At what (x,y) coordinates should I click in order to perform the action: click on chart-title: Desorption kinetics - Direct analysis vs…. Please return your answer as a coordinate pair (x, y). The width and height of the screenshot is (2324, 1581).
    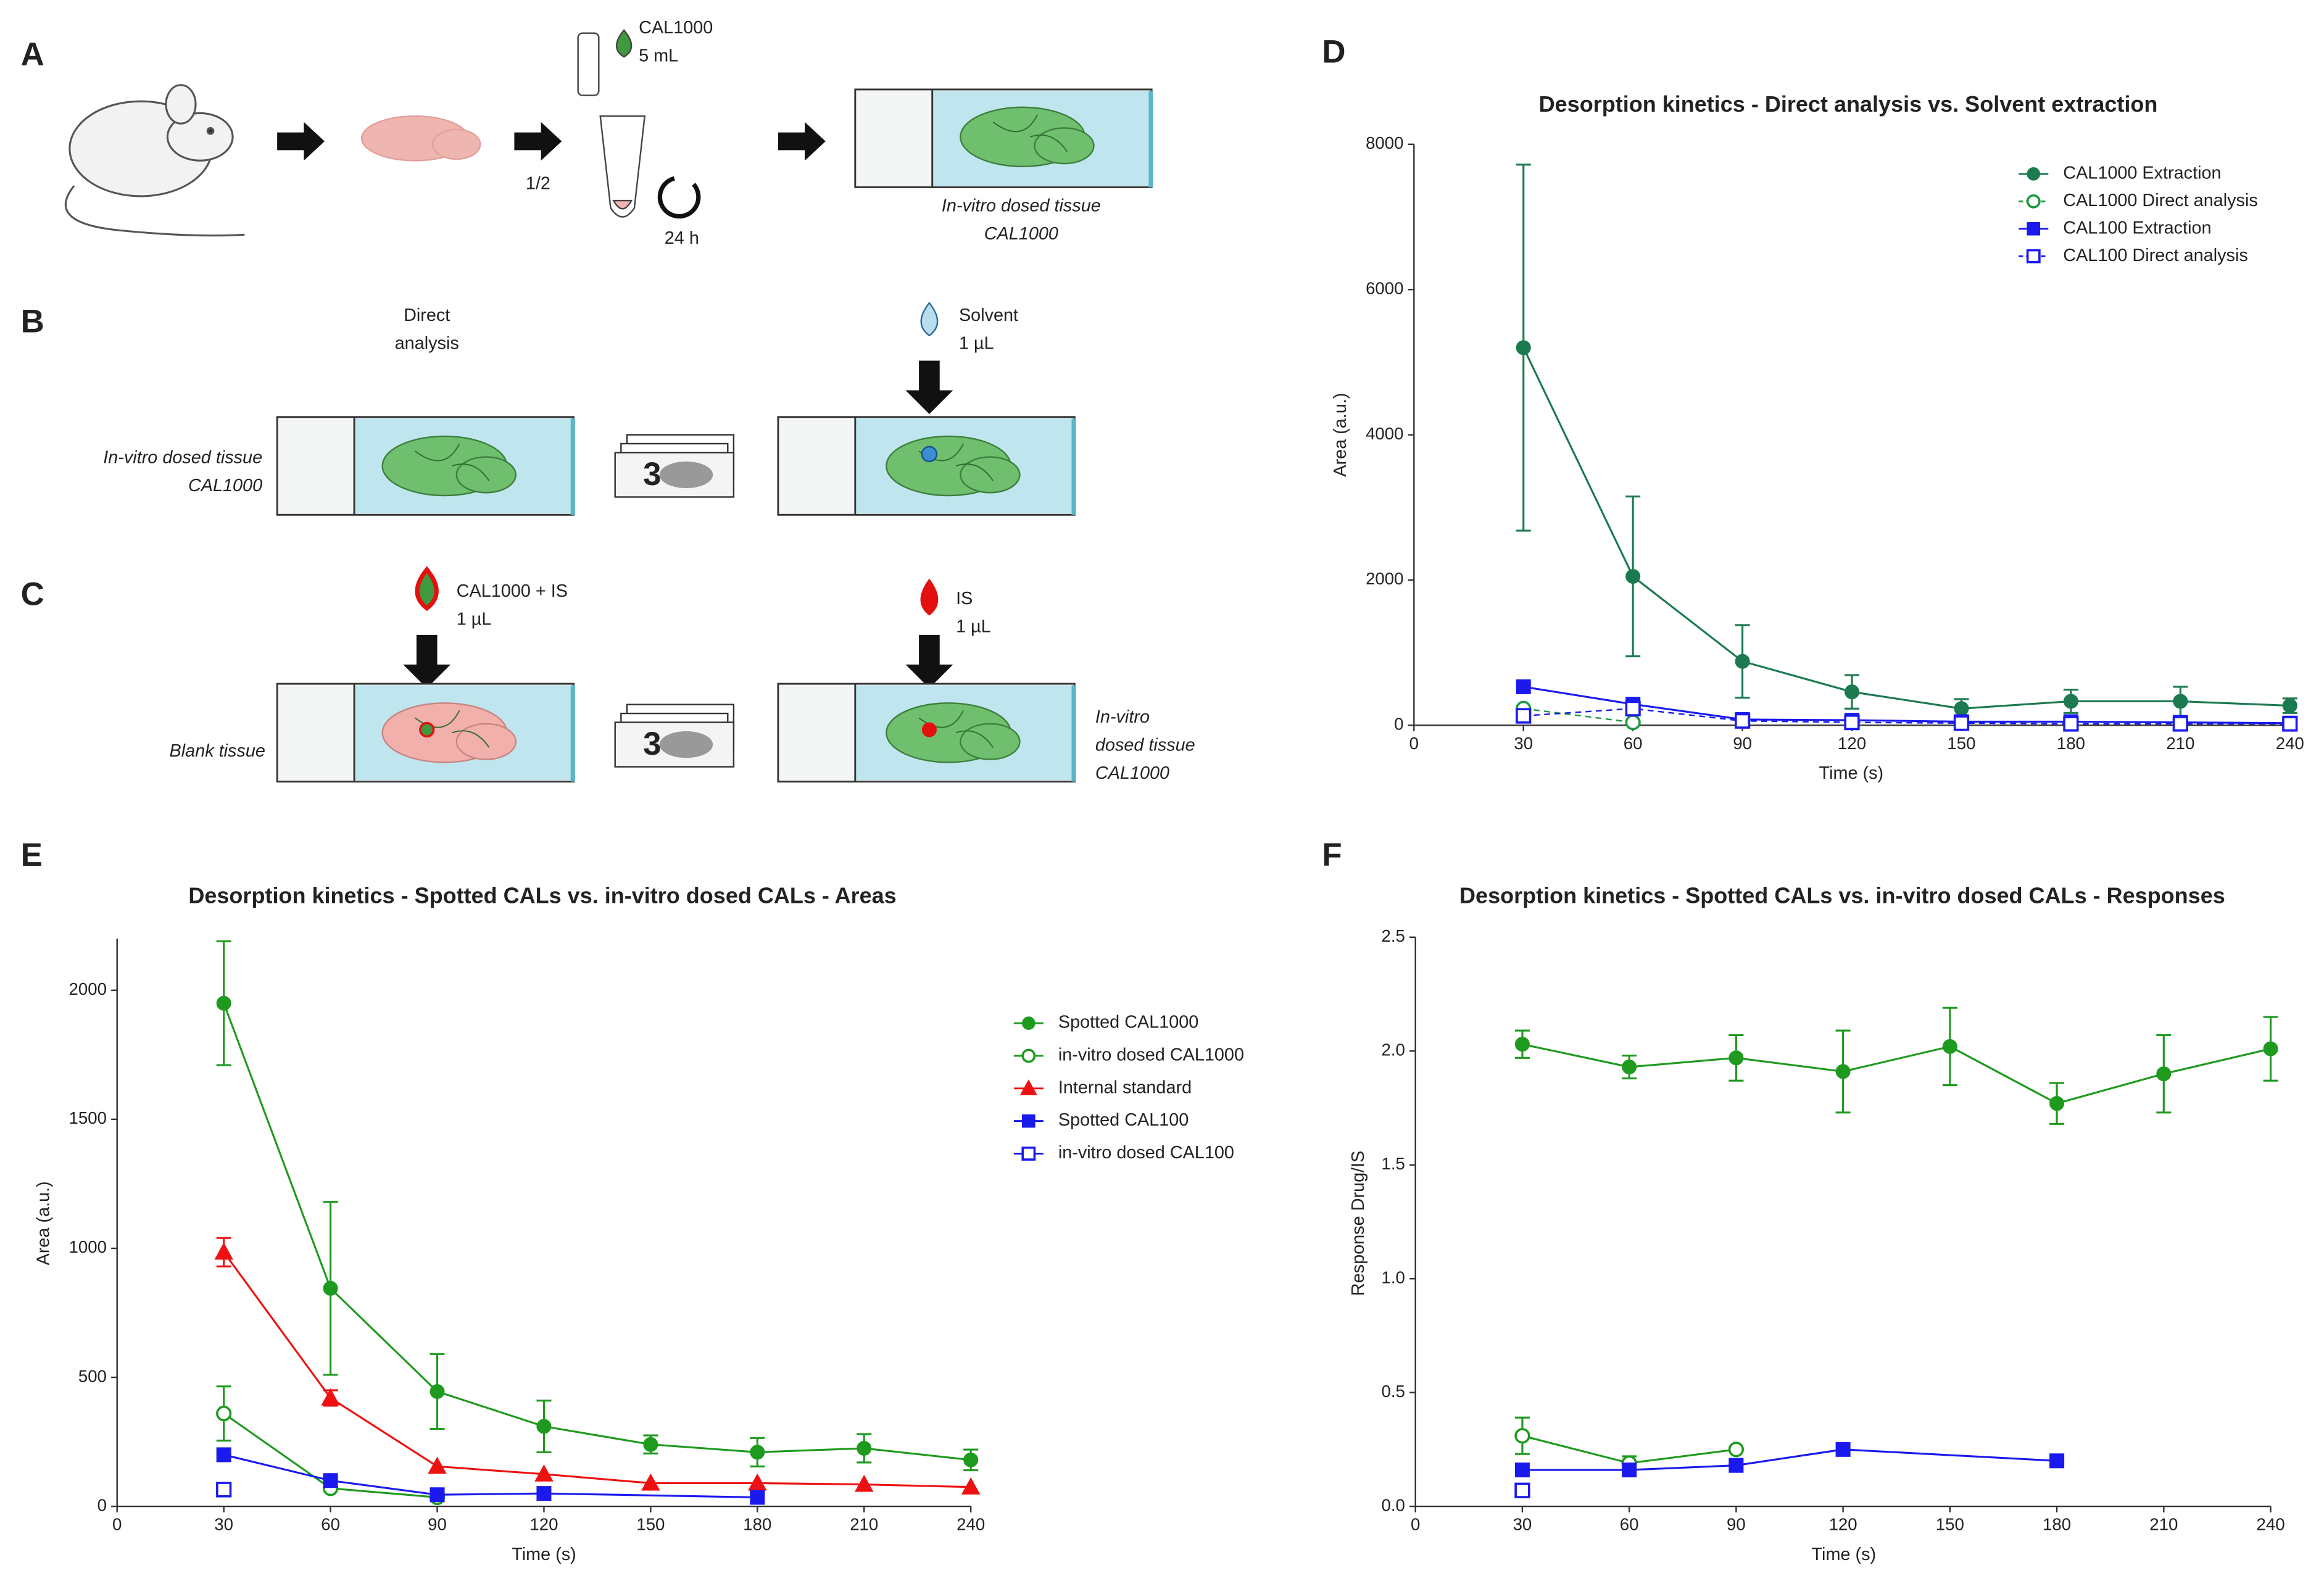
    Looking at the image, I should click on (1848, 104).